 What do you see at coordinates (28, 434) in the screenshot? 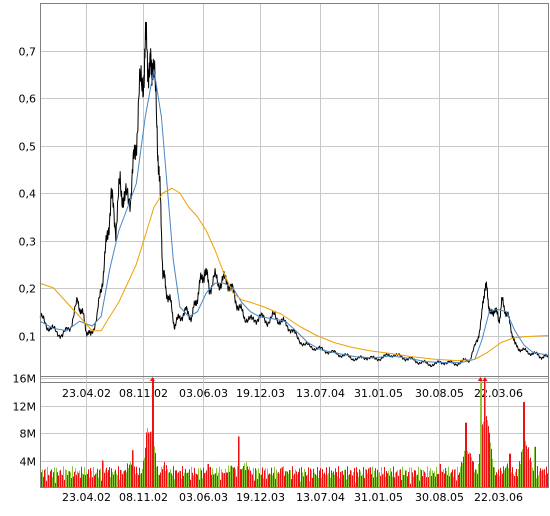
I see `volume-y-tick-label: 8M` at bounding box center [28, 434].